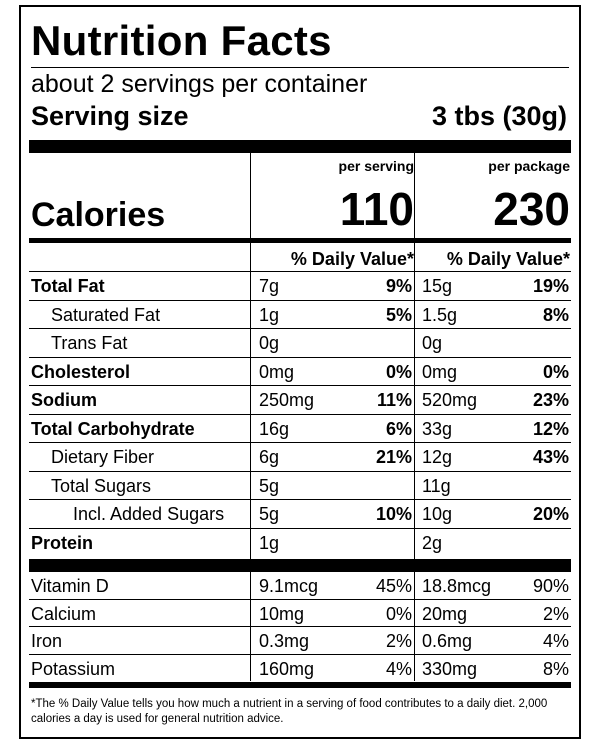  Describe the element at coordinates (499, 116) in the screenshot. I see `serving-size-value: 3 tbs (30g)` at that location.